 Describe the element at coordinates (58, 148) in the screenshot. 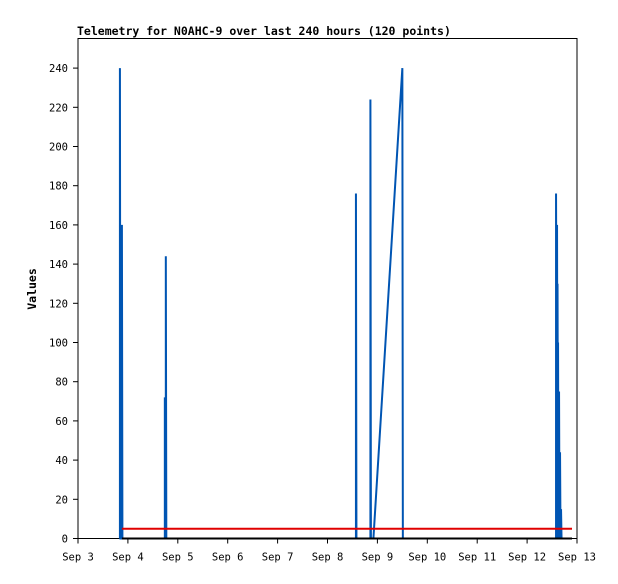

I see `y-tick-label: 200` at that location.